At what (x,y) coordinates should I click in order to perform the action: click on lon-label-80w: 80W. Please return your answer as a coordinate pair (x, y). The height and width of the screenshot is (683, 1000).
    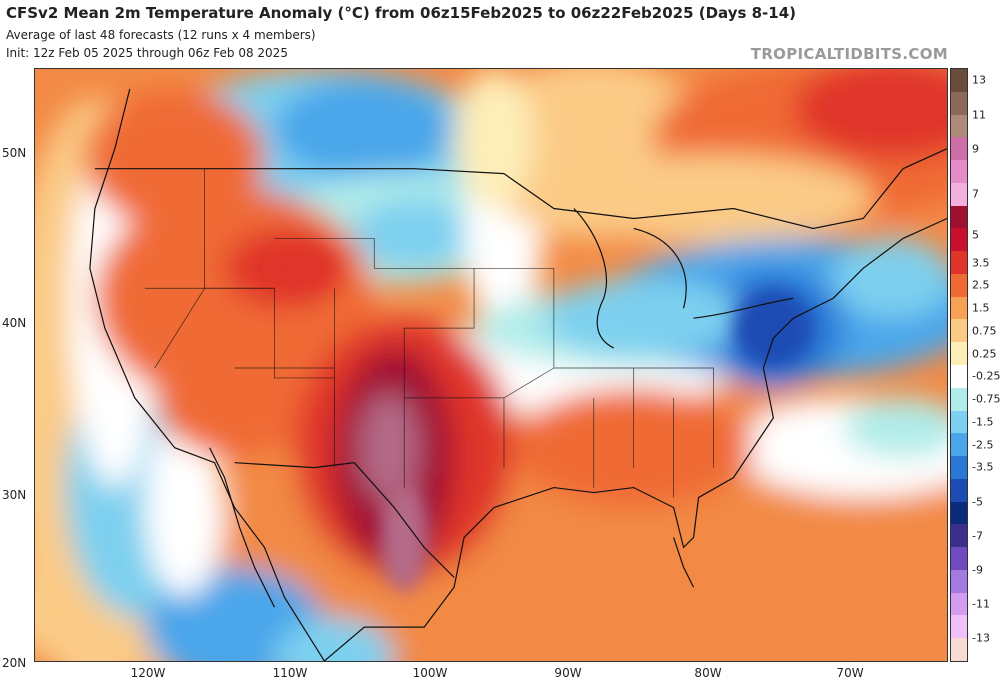
    Looking at the image, I should click on (708, 673).